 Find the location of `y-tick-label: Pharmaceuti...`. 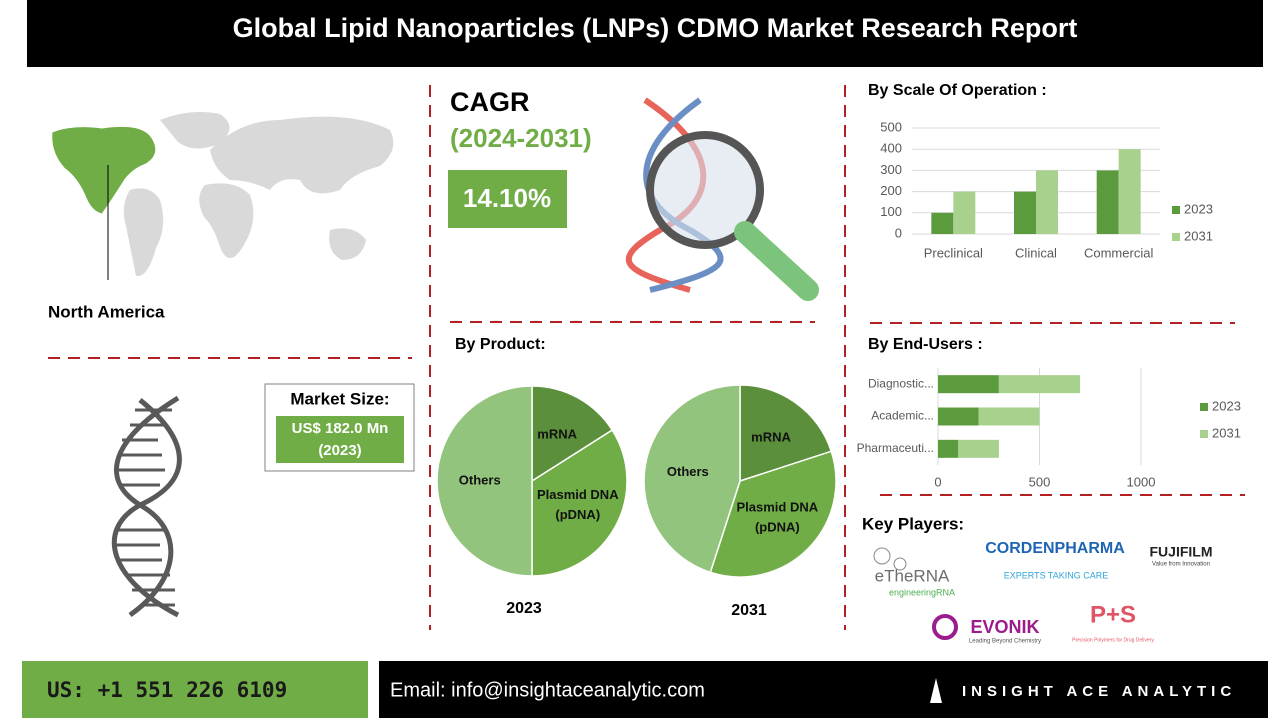

y-tick-label: Pharmaceuti... is located at coordinates (895, 448).